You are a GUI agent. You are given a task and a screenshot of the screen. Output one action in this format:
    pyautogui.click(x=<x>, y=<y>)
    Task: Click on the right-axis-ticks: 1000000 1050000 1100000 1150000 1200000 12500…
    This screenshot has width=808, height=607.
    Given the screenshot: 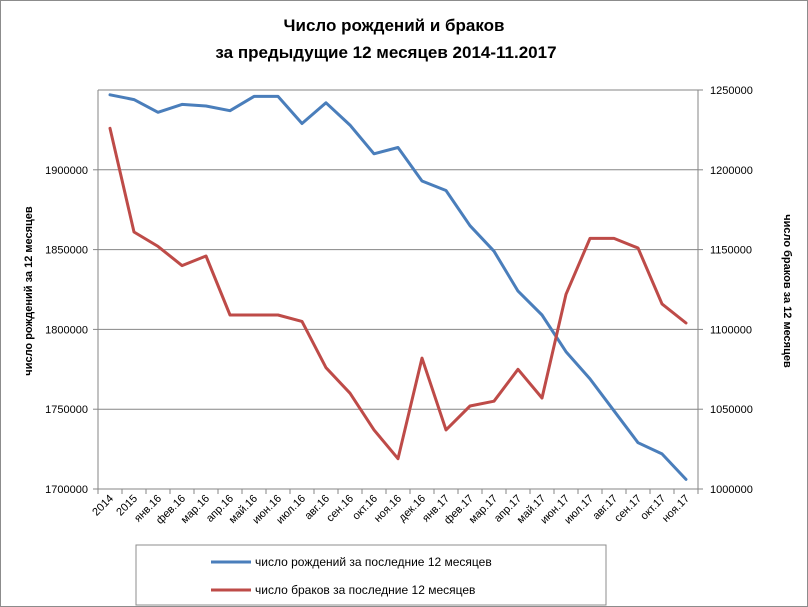 What is the action you would take?
    pyautogui.click(x=725, y=290)
    